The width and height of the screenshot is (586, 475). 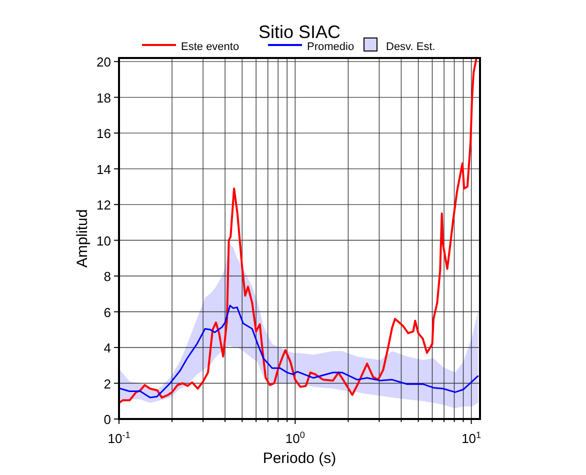 I want to click on y-tick-label: 2, so click(x=107, y=384).